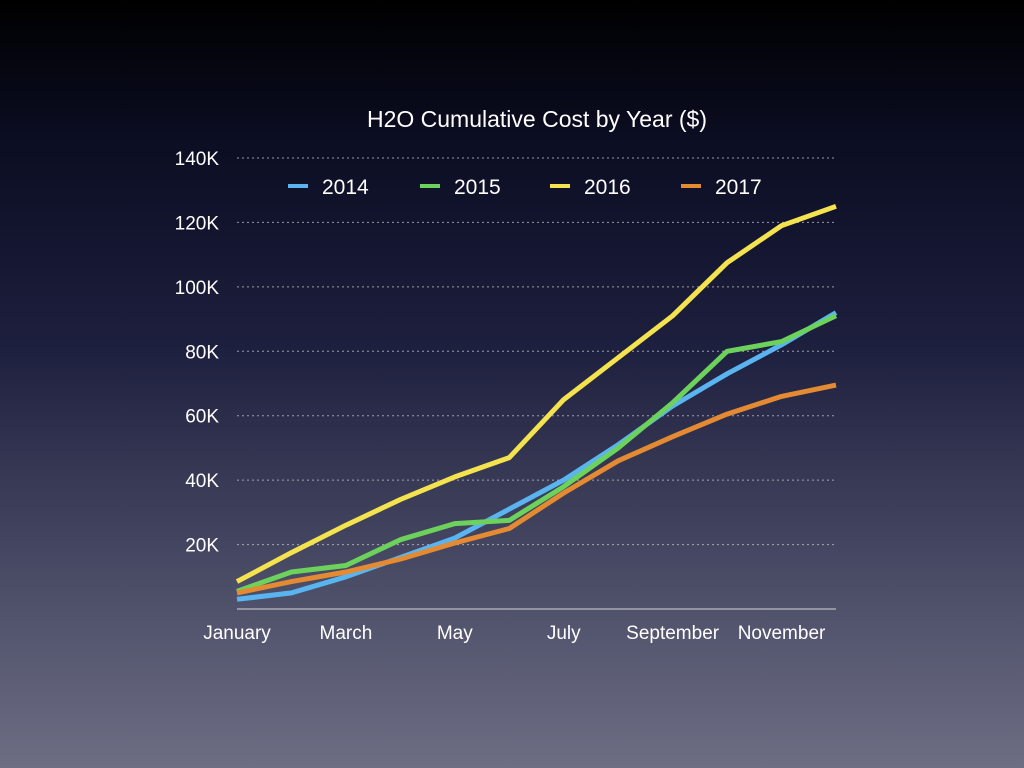 This screenshot has height=768, width=1024. What do you see at coordinates (345, 187) in the screenshot?
I see `legend-label: 2014` at bounding box center [345, 187].